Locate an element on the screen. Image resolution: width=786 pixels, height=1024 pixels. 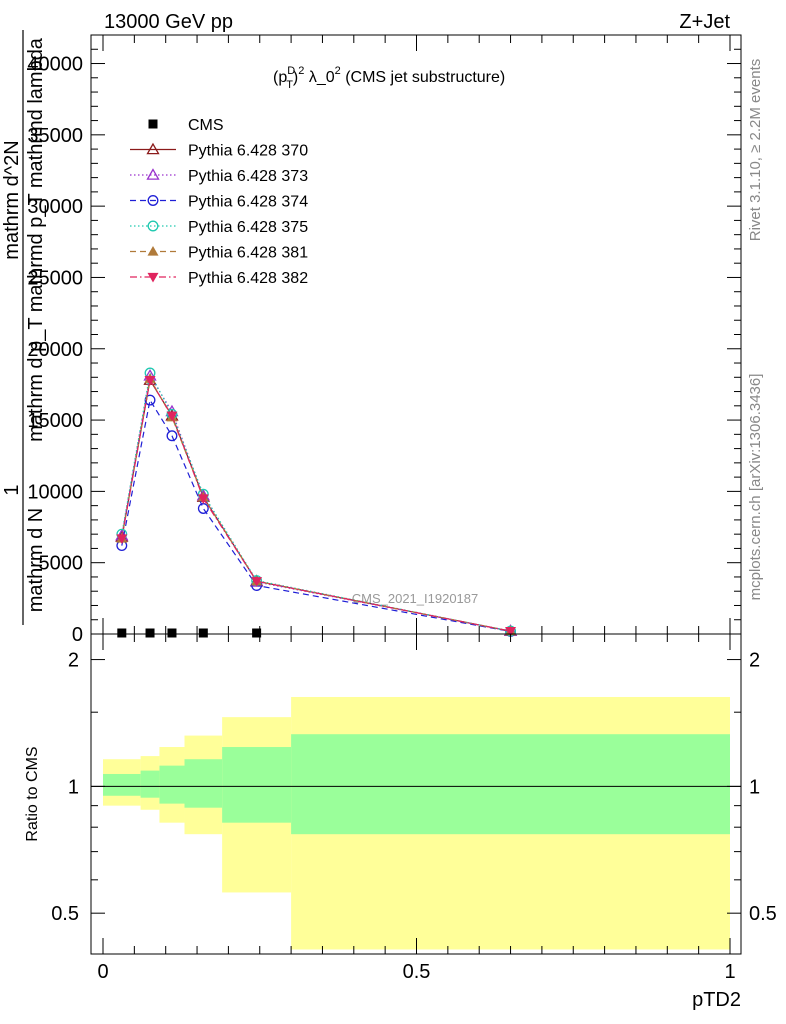
plot-title-sup2: 2 is located at coordinates (301, 71).